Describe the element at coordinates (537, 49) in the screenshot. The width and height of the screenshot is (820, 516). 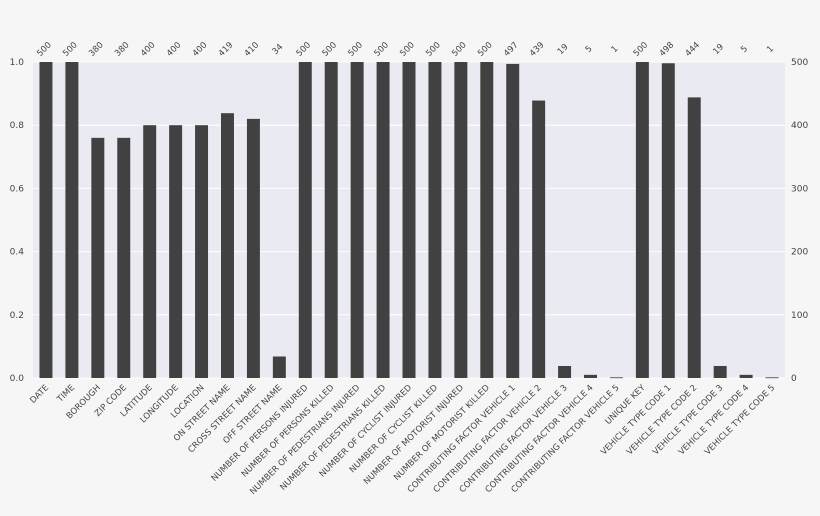
I see `count-label: 439` at that location.